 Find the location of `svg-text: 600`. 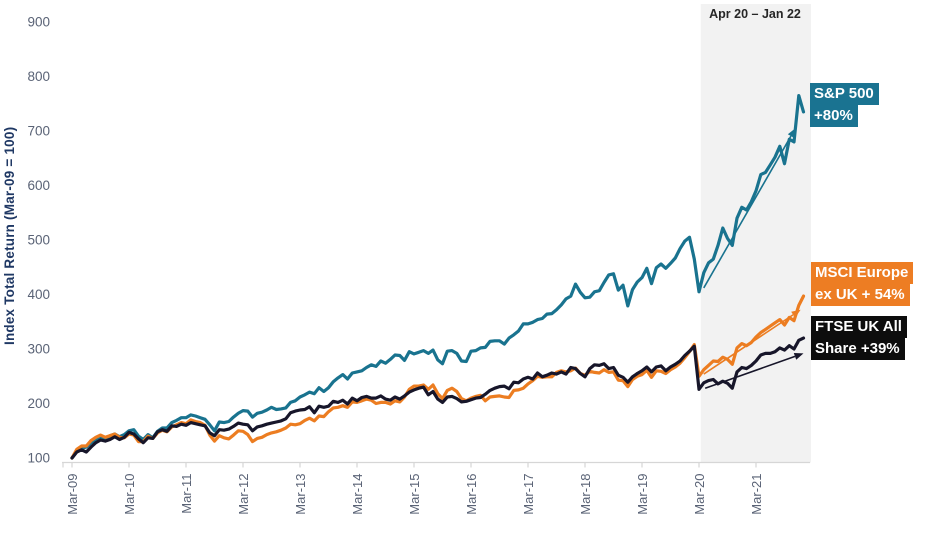

svg-text: 600 is located at coordinates (38, 185).